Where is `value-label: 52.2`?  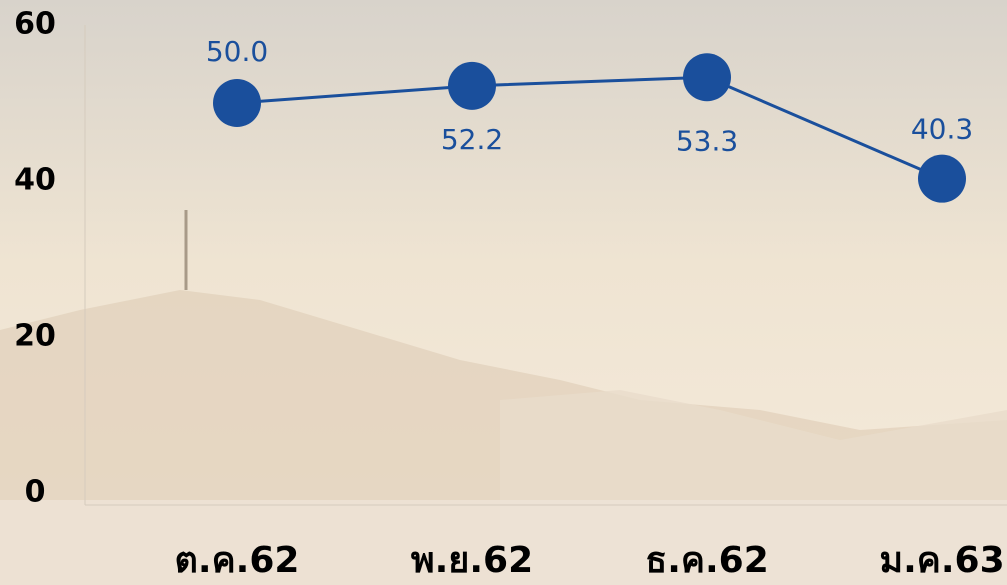 value-label: 52.2 is located at coordinates (472, 139).